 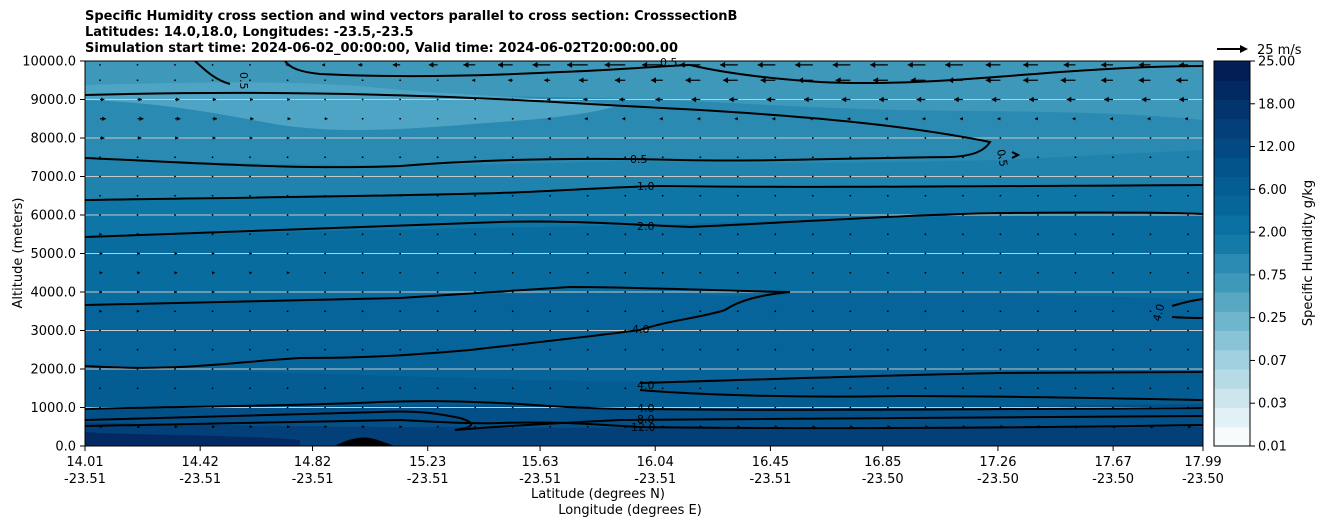 What do you see at coordinates (644, 259) in the screenshot?
I see `contour-fill-midlevel` at bounding box center [644, 259].